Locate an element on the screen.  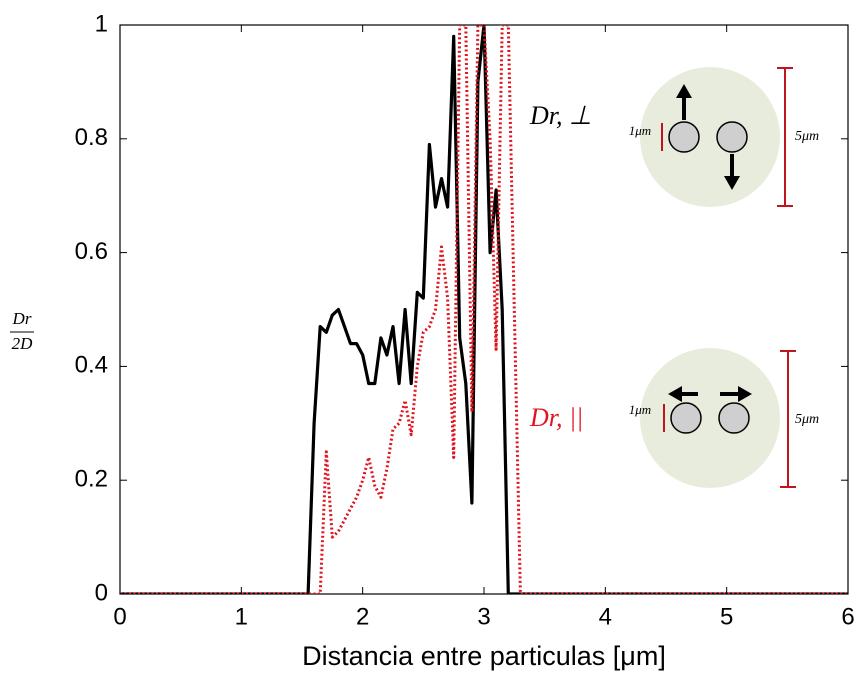
y-tick-label: 1 is located at coordinates (101, 23).